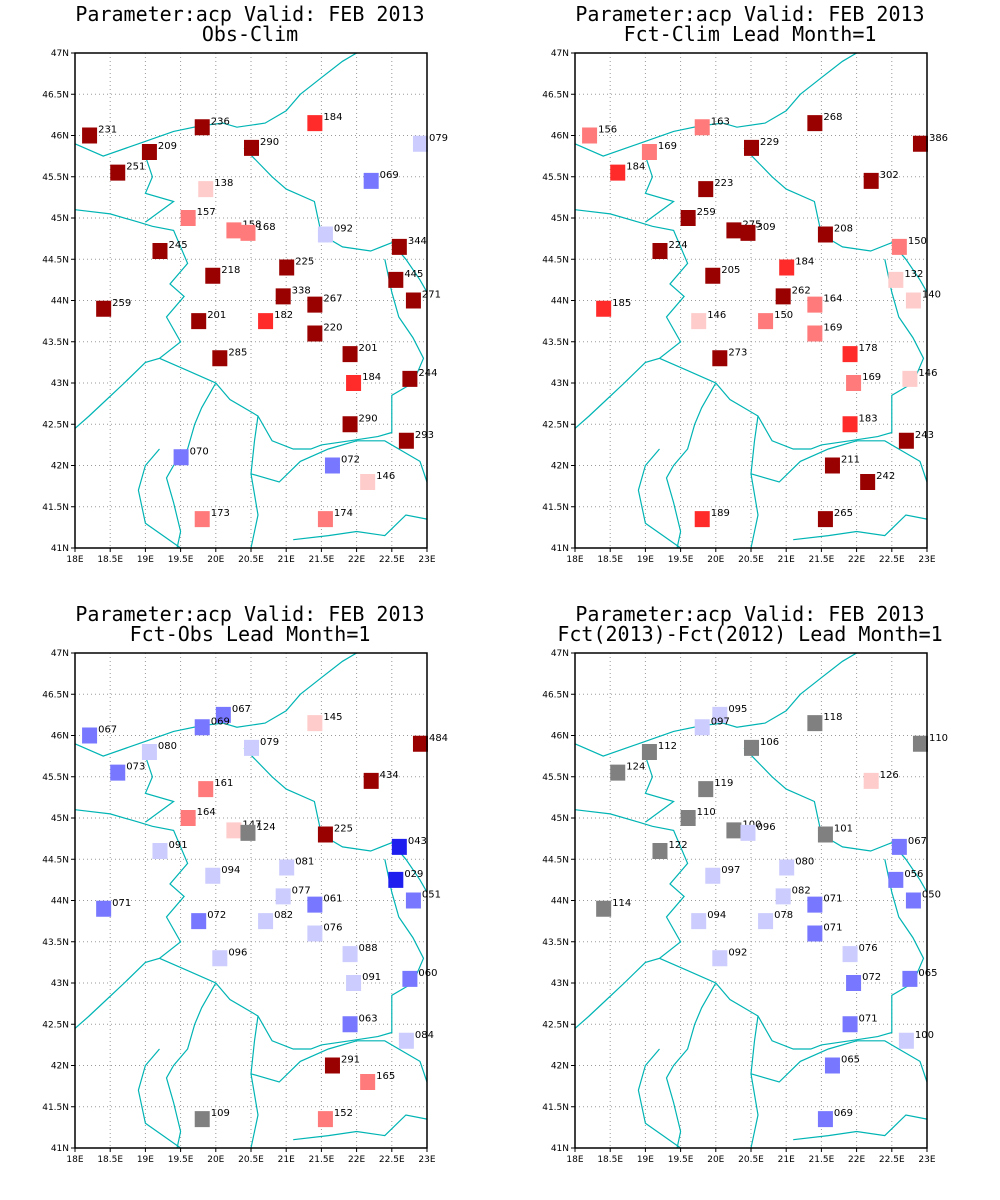 This screenshot has width=1000, height=1200. I want to click on station-value-label: 164, so click(832, 299).